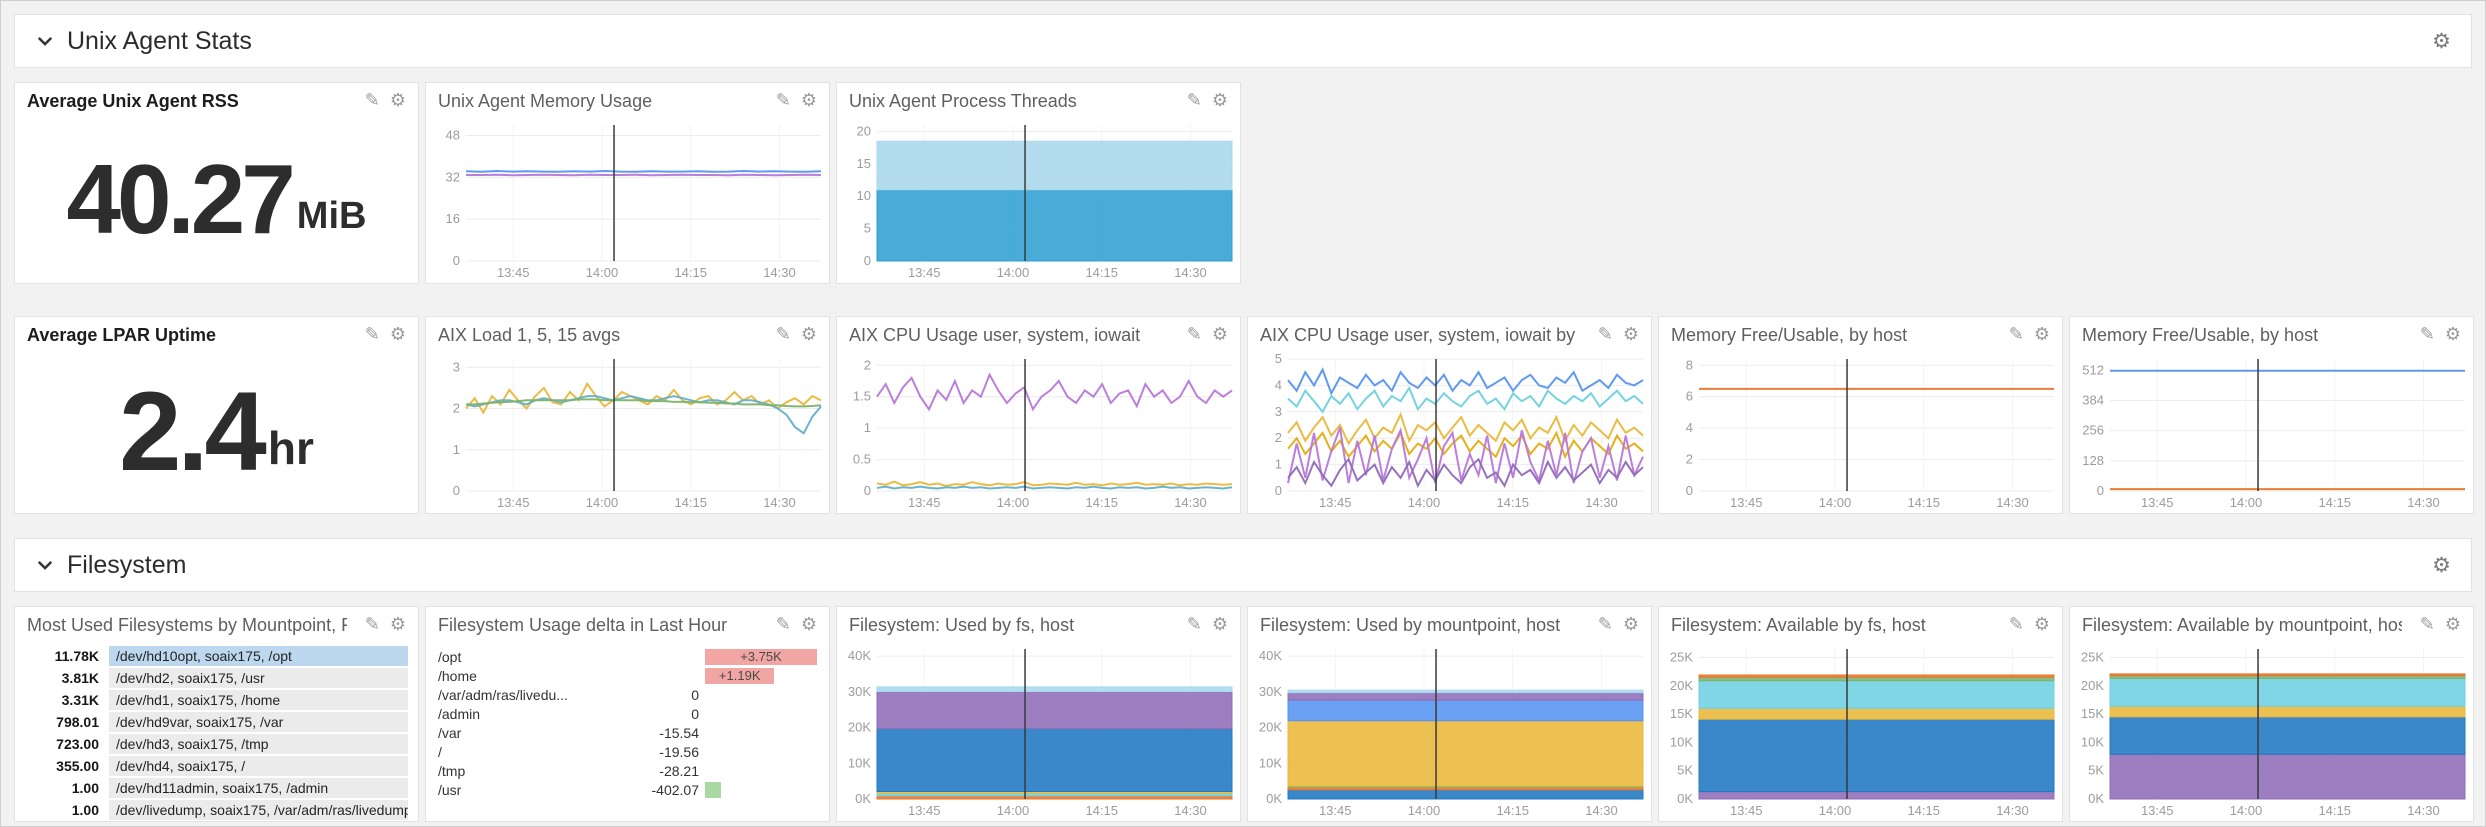 The image size is (2486, 827). What do you see at coordinates (133, 101) in the screenshot?
I see `panel-title: Average Unix Agent RSS` at bounding box center [133, 101].